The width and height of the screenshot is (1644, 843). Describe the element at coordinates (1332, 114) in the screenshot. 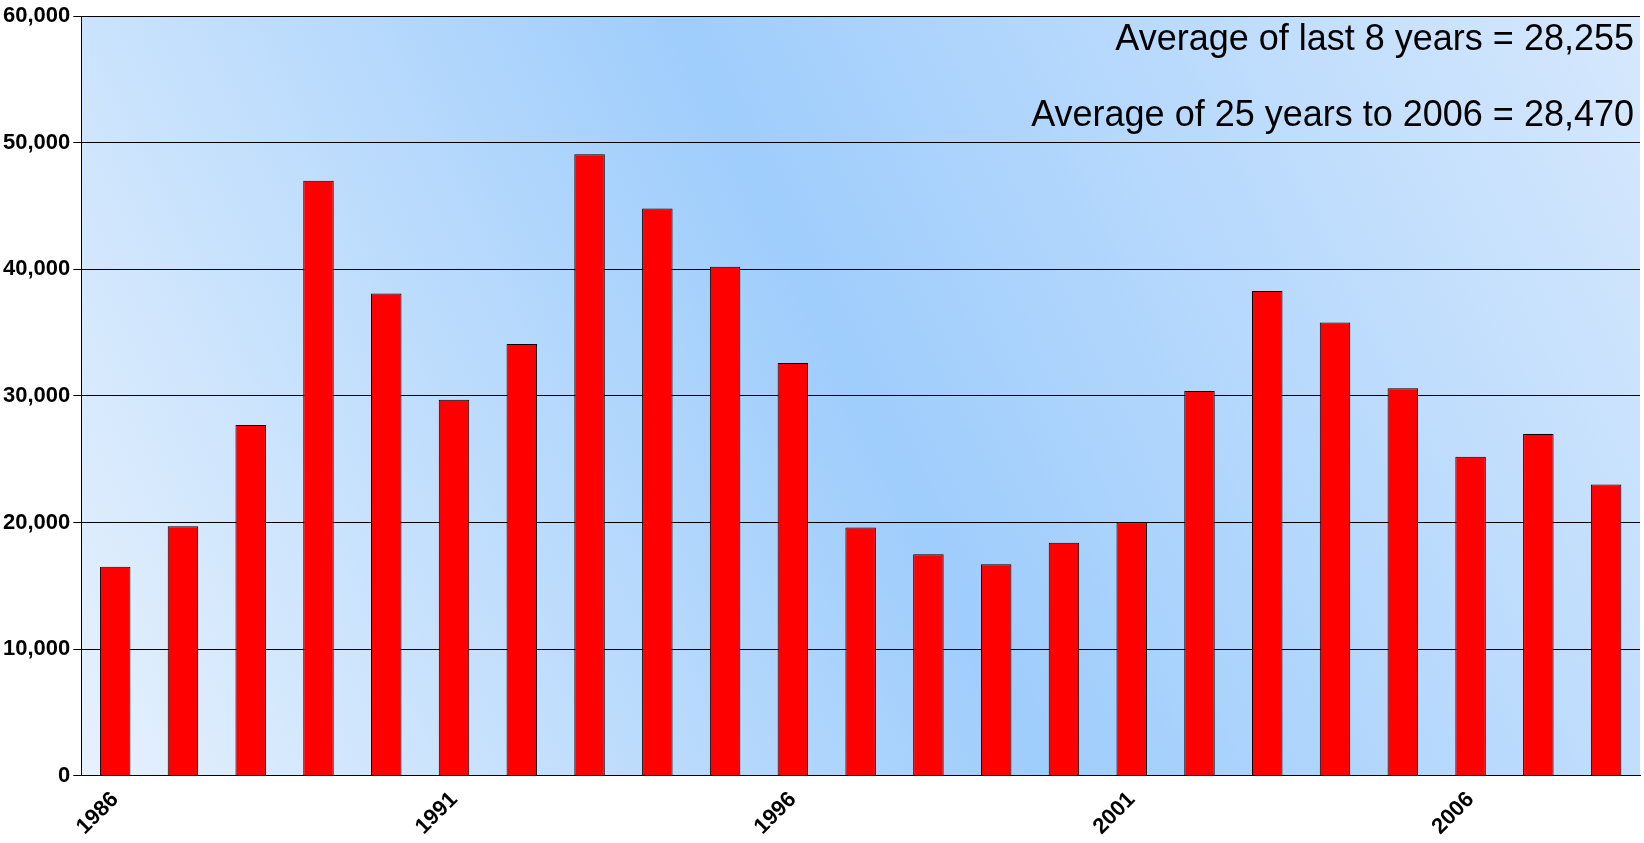

I see `annotation: Average of 25 years to 2006 = 28,470` at that location.